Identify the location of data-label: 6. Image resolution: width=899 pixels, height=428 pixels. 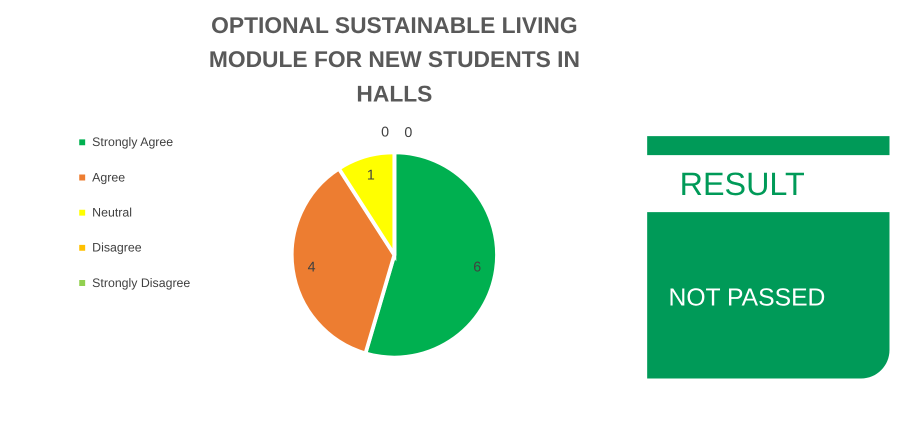
(477, 268).